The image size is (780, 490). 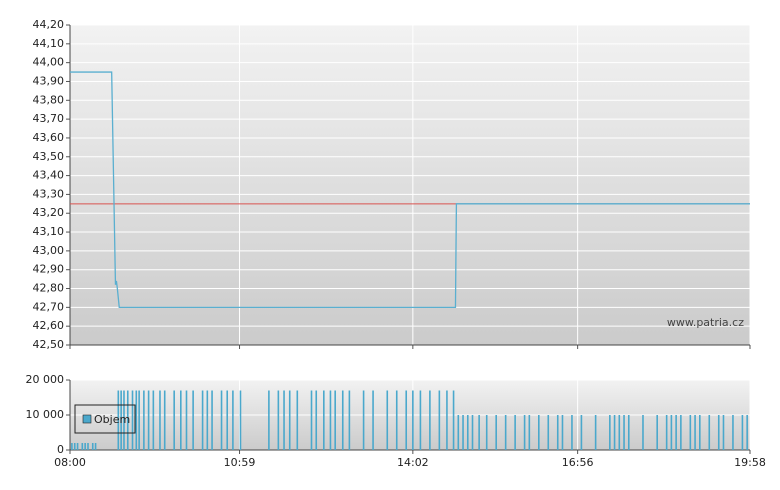 What do you see at coordinates (60, 449) in the screenshot?
I see `y-tick-label: 0` at bounding box center [60, 449].